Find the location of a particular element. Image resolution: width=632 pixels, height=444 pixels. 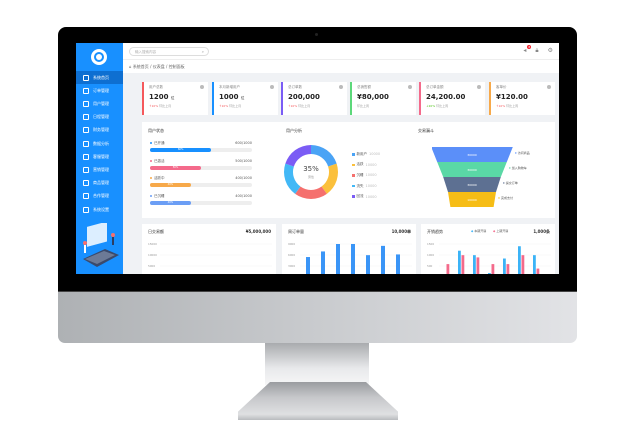

card-title: 总订单金额 is located at coordinates (435, 87).